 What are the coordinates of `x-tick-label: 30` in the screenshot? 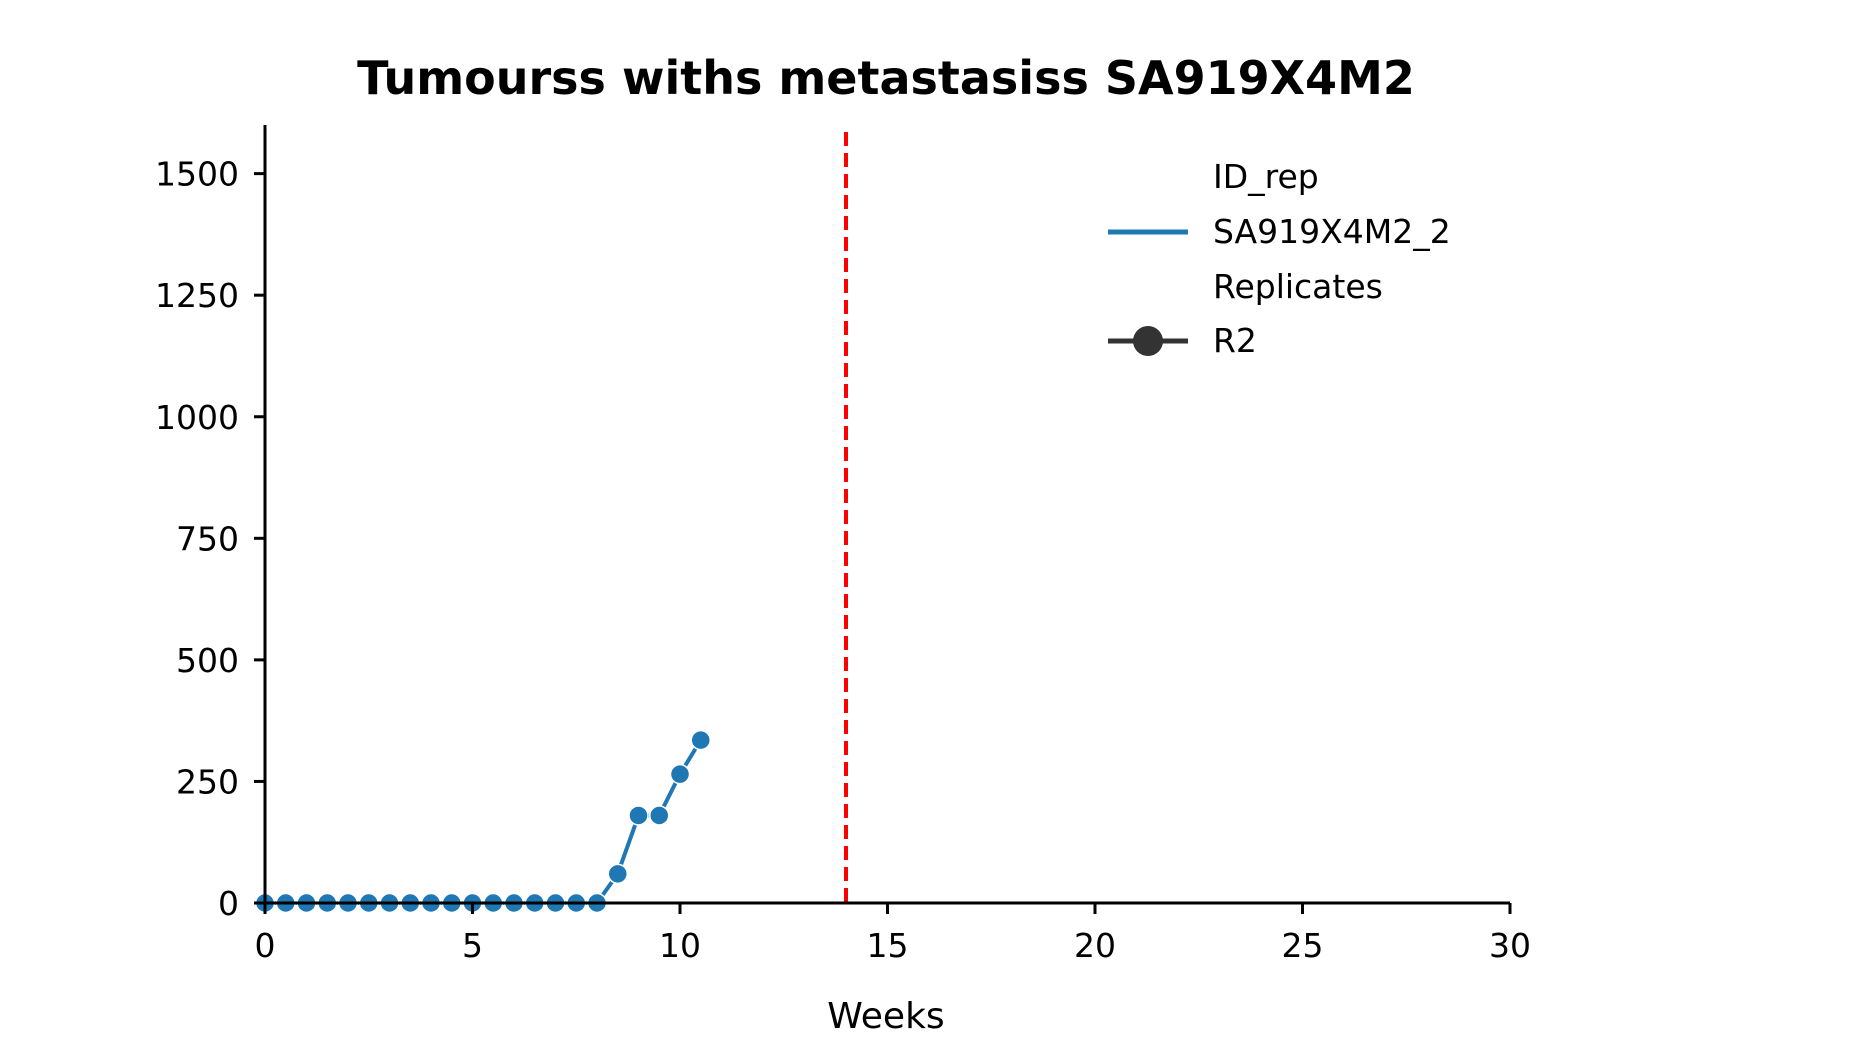 It's located at (1510, 945).